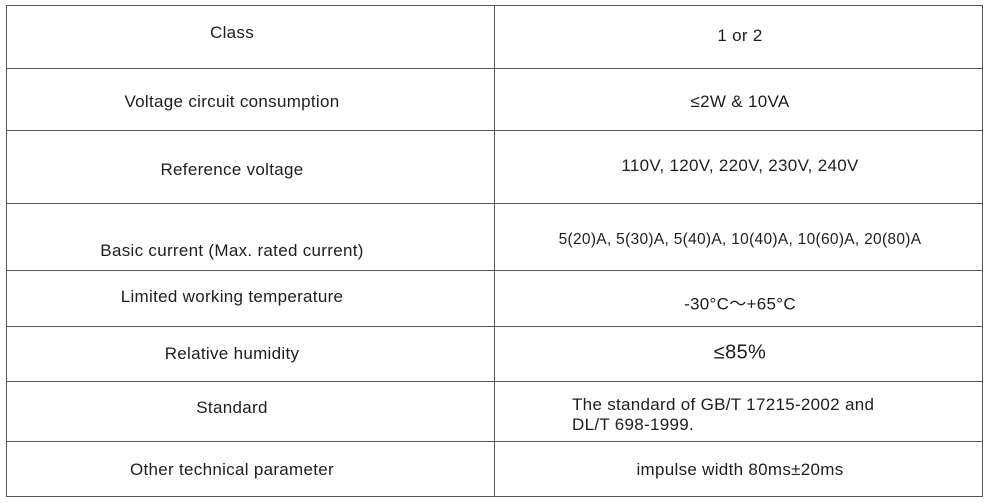 Image resolution: width=991 pixels, height=503 pixels. I want to click on column-divider, so click(494, 251).